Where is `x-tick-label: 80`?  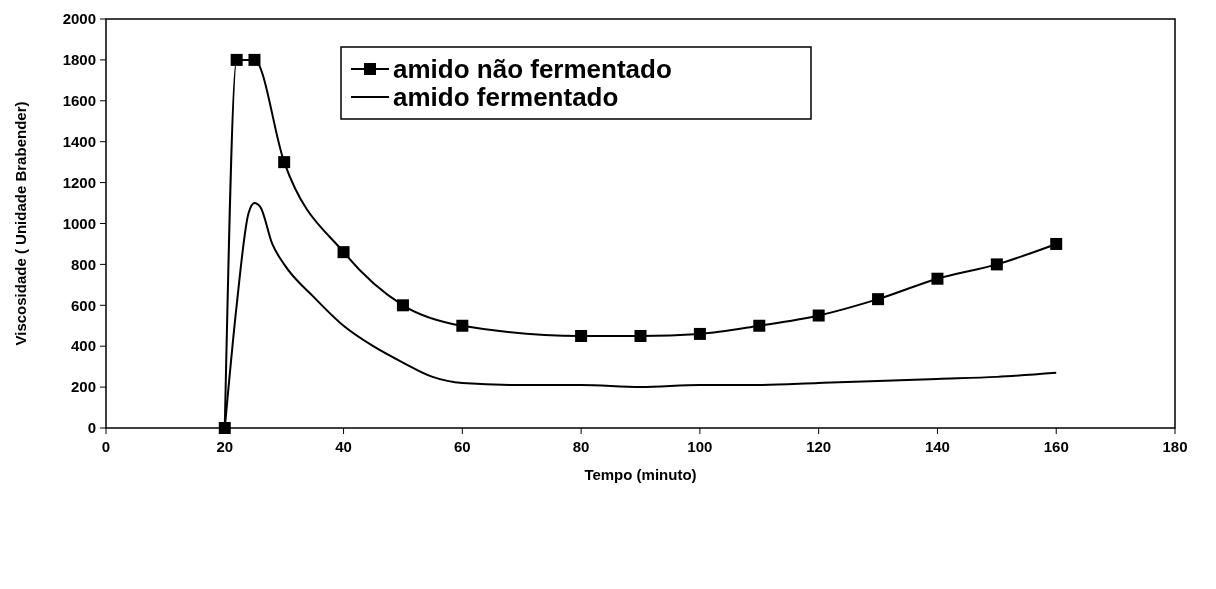 x-tick-label: 80 is located at coordinates (581, 446).